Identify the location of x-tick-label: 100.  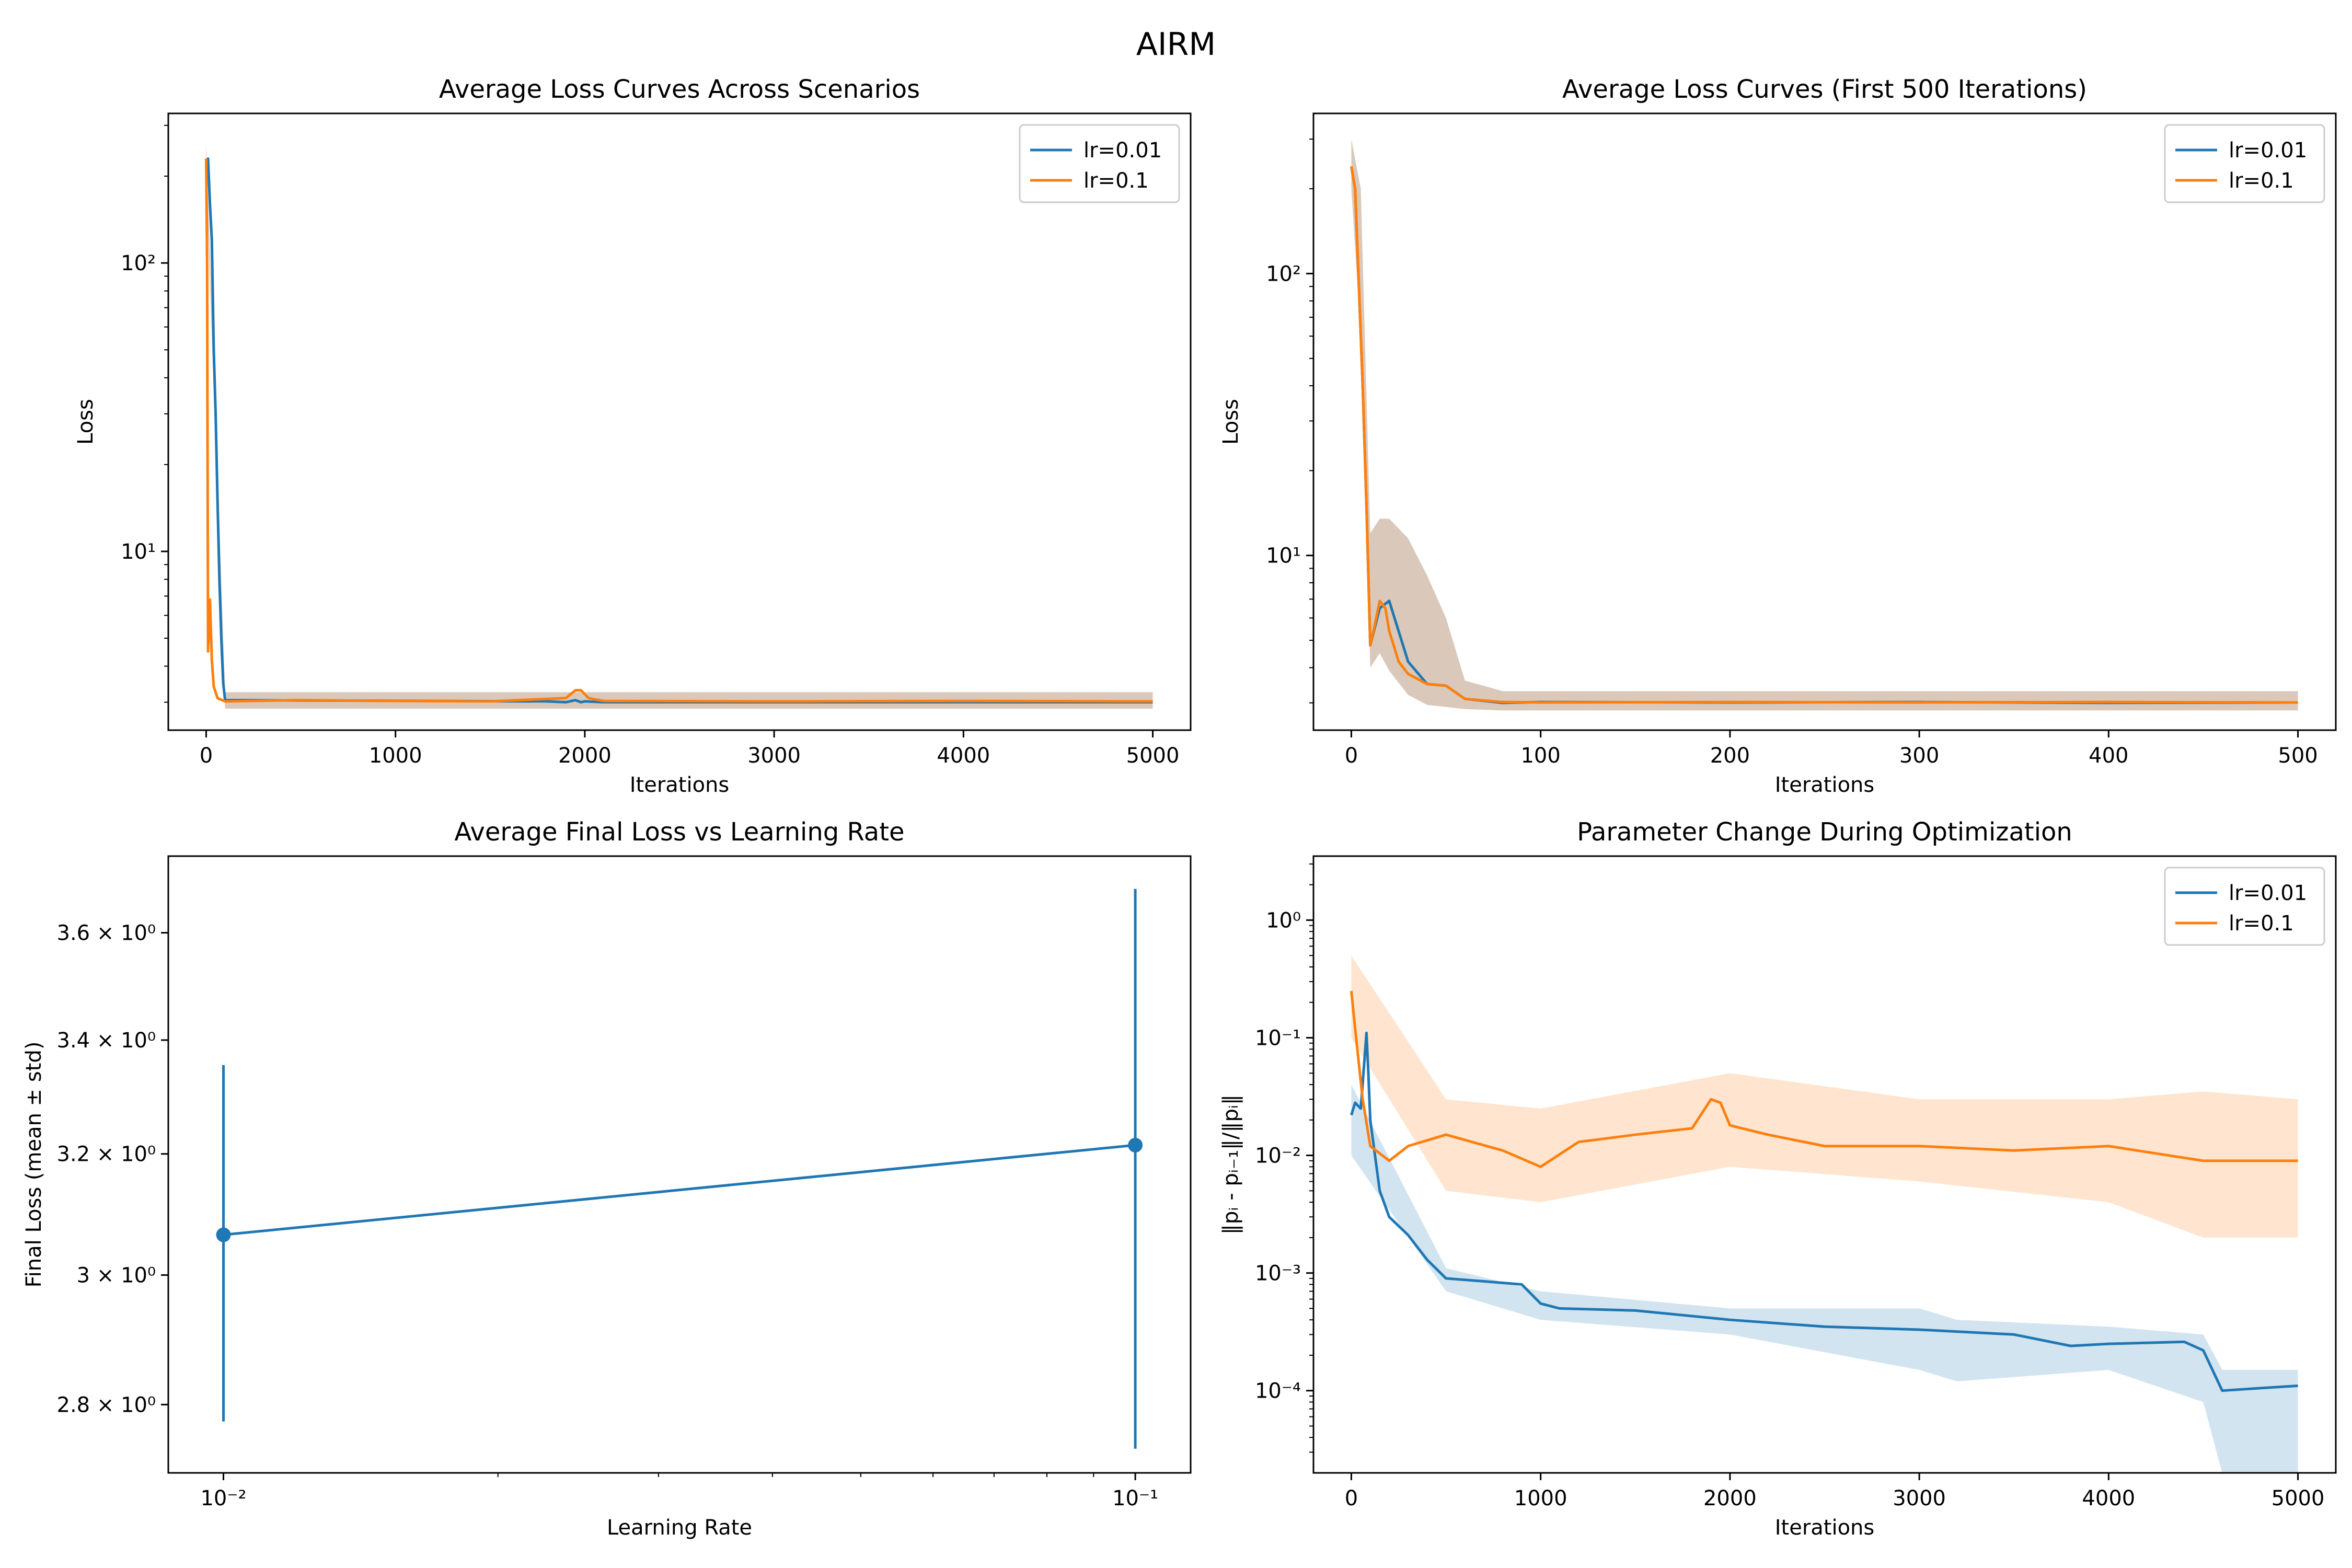
(1540, 756).